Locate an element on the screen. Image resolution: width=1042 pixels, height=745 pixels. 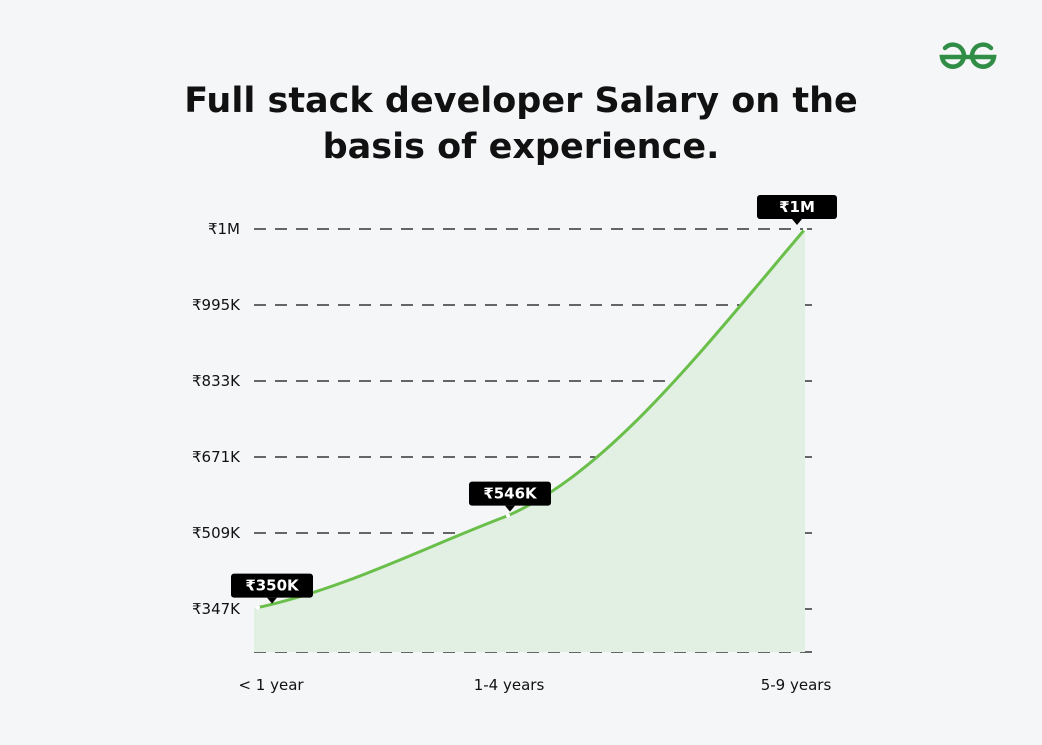
y-tick-label: ₹509K is located at coordinates (216, 533).